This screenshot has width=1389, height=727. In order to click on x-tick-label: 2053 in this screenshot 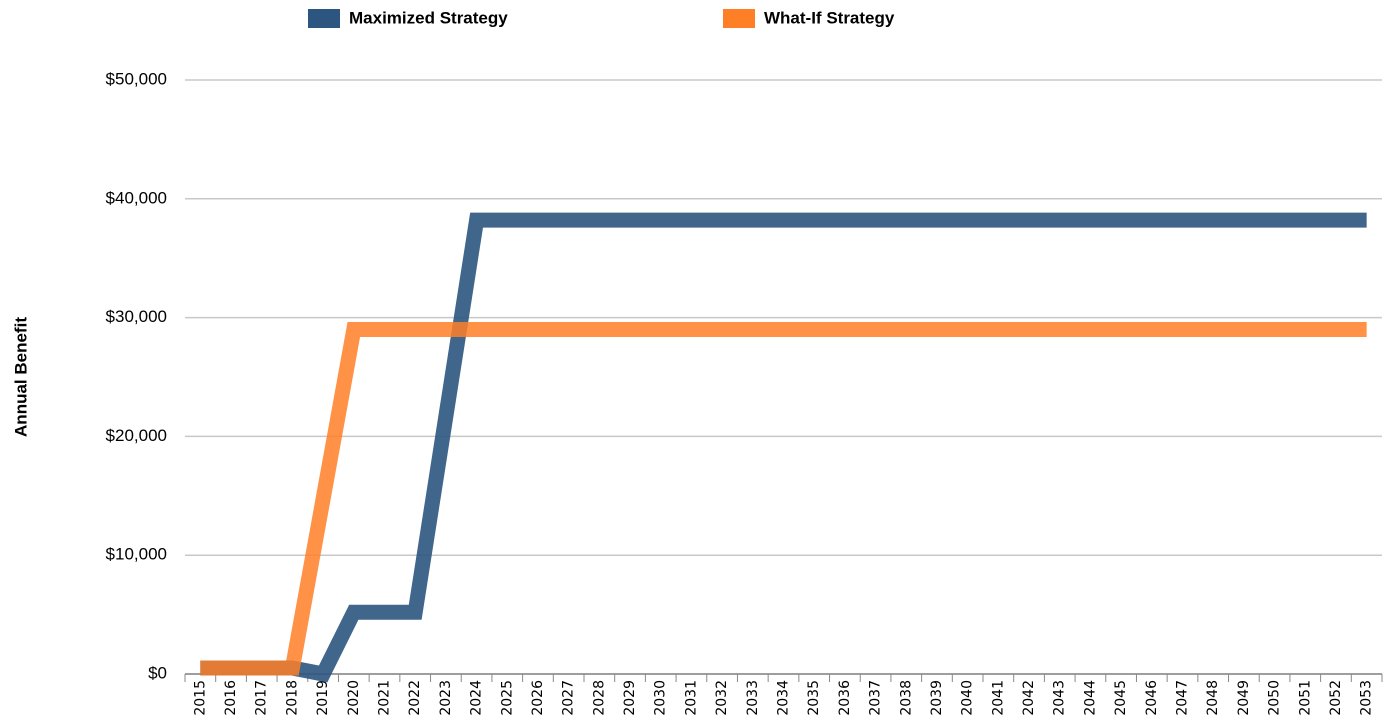, I will do `click(1367, 698)`.